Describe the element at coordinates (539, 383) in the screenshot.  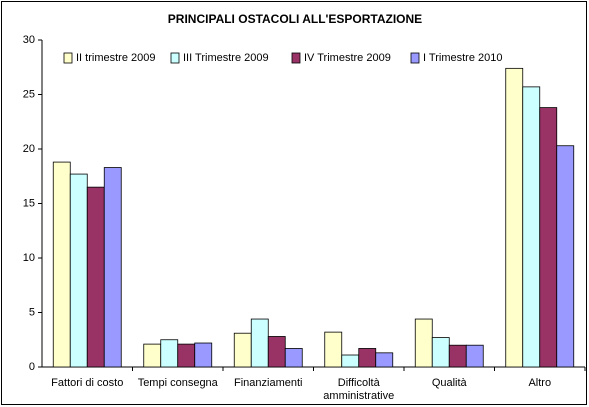
I see `x-tick-label: Altro` at that location.